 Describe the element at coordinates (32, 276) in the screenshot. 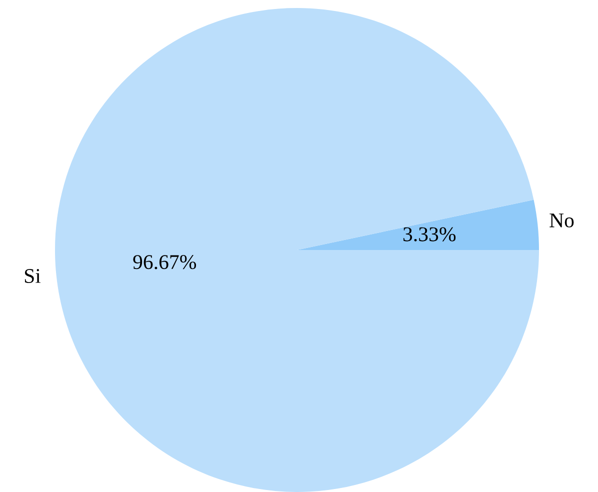

I see `slice-label: Si` at that location.